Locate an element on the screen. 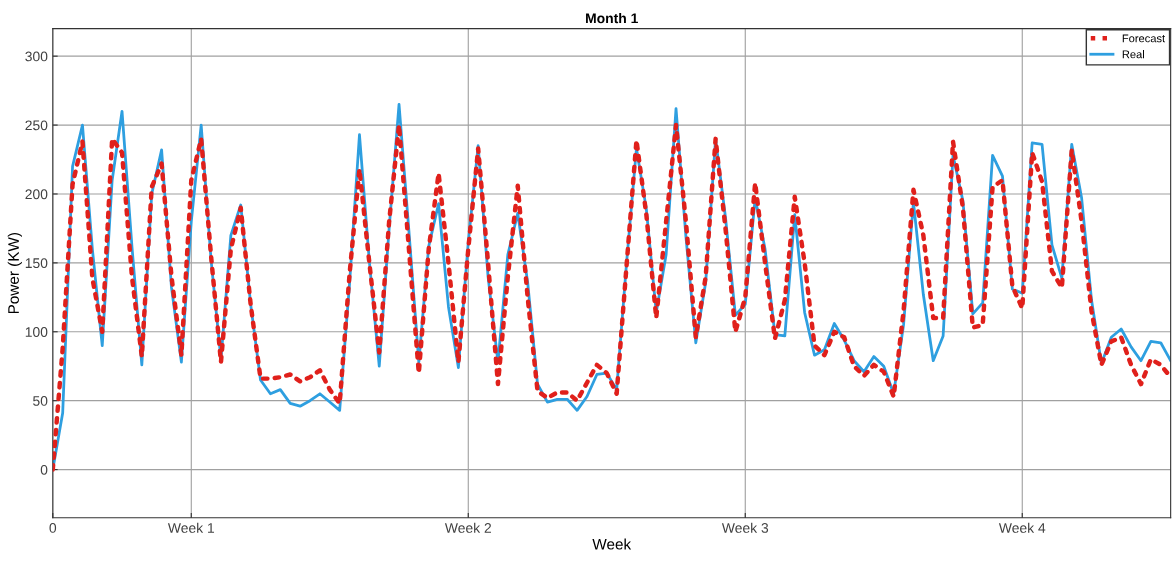 This screenshot has width=1173, height=561. x-tick-label: 0 is located at coordinates (53, 528).